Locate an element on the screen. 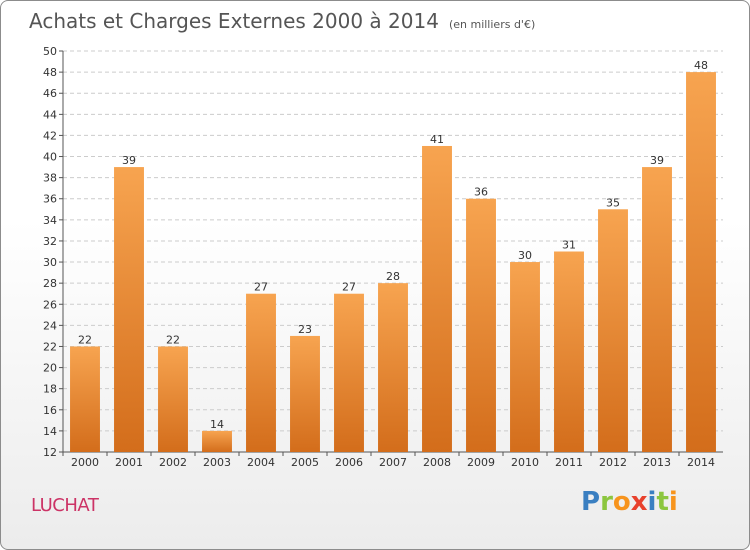 The width and height of the screenshot is (750, 550). data-label-2014: 48 is located at coordinates (701, 65).